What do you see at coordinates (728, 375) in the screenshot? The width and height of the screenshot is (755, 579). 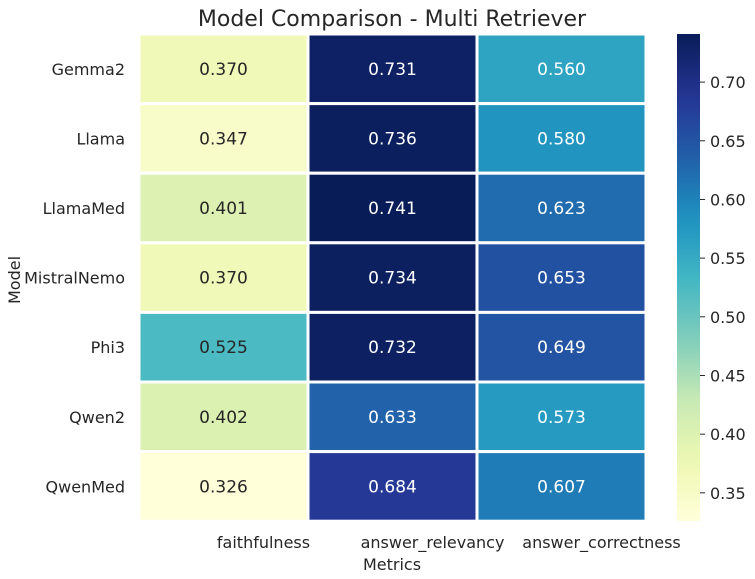 I see `colorbar-tick-label: 0.45` at bounding box center [728, 375].